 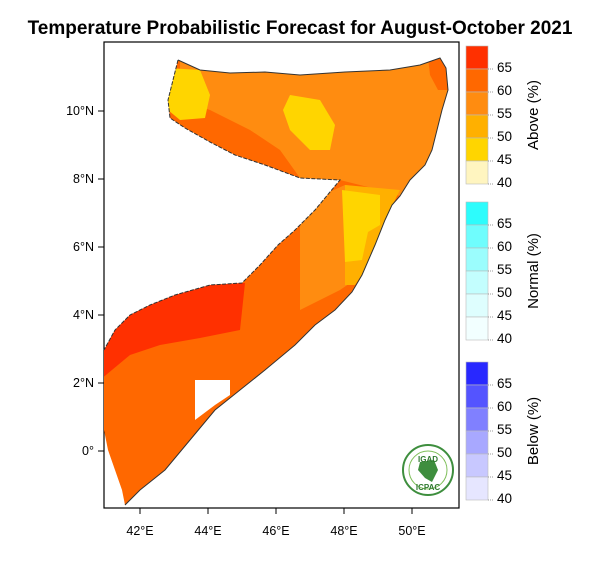 What do you see at coordinates (411, 531) in the screenshot?
I see `lon-tick-label: 50°E` at bounding box center [411, 531].